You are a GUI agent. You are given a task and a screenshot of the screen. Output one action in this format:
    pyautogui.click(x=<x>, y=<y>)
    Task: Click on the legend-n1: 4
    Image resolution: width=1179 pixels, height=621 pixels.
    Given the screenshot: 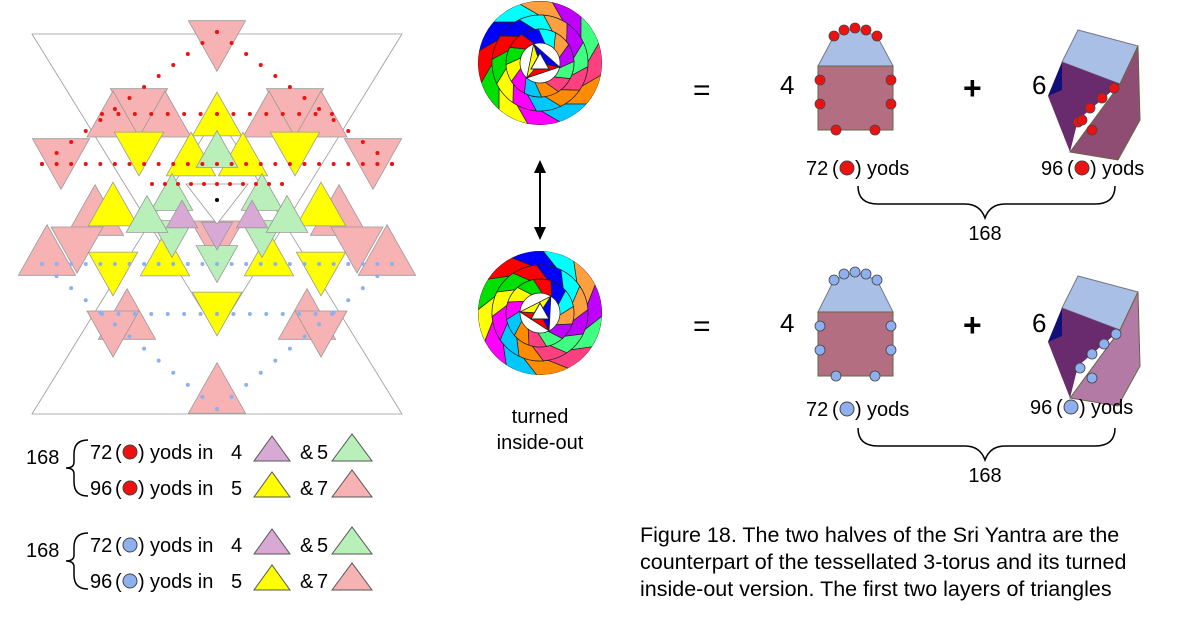 What is the action you would take?
    pyautogui.click(x=236, y=546)
    